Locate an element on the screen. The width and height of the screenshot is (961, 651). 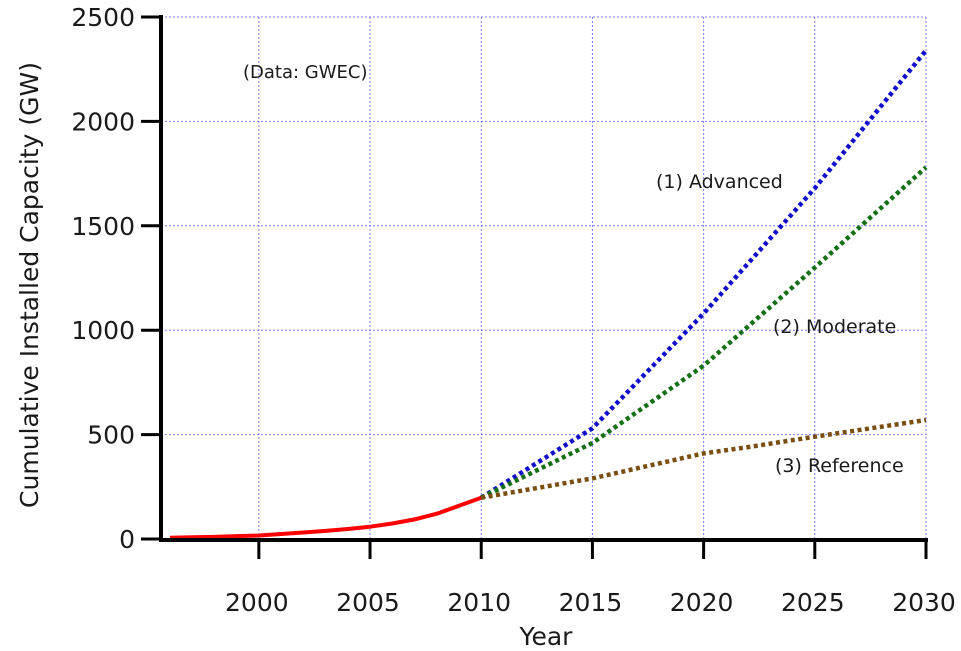
x-axis-title: Year is located at coordinates (546, 636).